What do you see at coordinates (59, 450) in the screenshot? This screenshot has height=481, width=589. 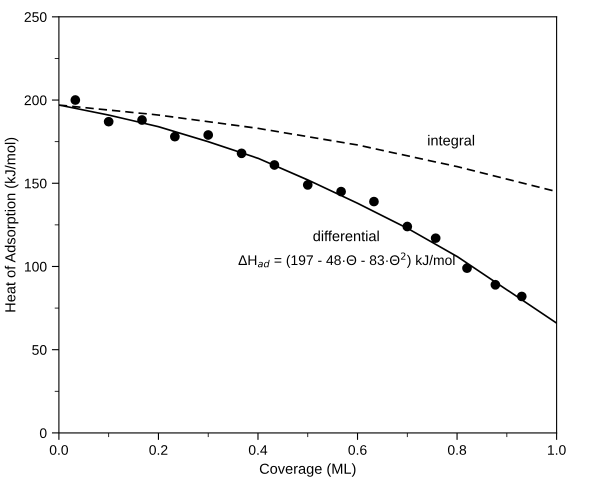 I see `x-tick-label: 0.0` at bounding box center [59, 450].